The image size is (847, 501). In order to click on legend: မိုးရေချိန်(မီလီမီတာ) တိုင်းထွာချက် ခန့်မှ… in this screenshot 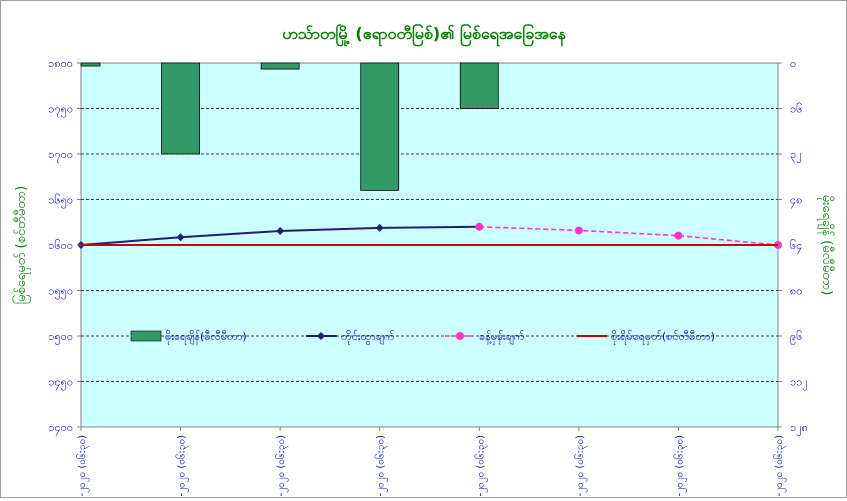, I will do `click(422, 337)`.